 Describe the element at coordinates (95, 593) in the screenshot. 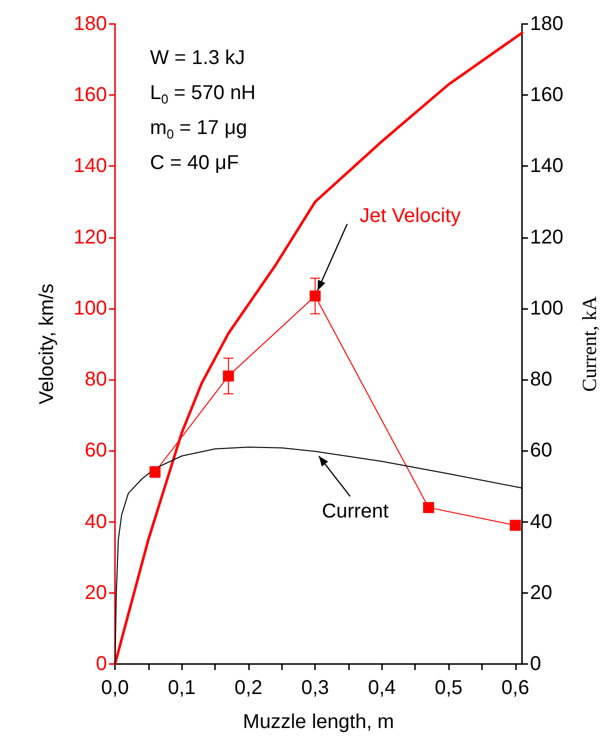

I see `y-tick-label: 20` at that location.